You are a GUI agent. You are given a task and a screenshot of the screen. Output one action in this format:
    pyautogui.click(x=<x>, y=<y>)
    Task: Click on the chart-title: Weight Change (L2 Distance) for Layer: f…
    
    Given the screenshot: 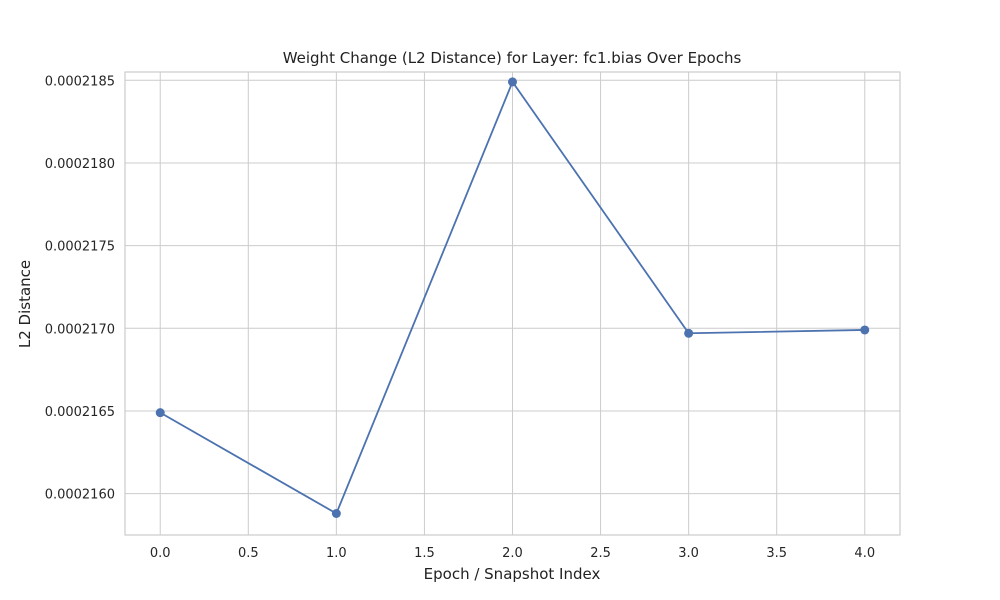 What is the action you would take?
    pyautogui.click(x=512, y=58)
    